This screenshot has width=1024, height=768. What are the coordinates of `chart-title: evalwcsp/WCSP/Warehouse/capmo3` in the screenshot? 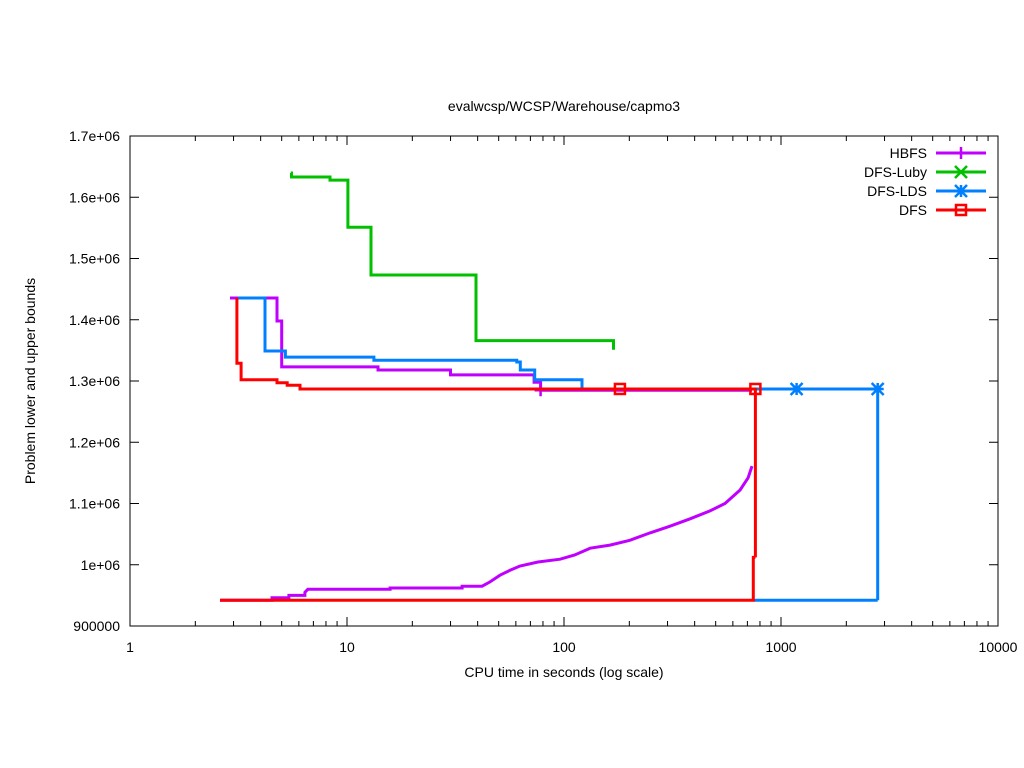 It's located at (564, 106).